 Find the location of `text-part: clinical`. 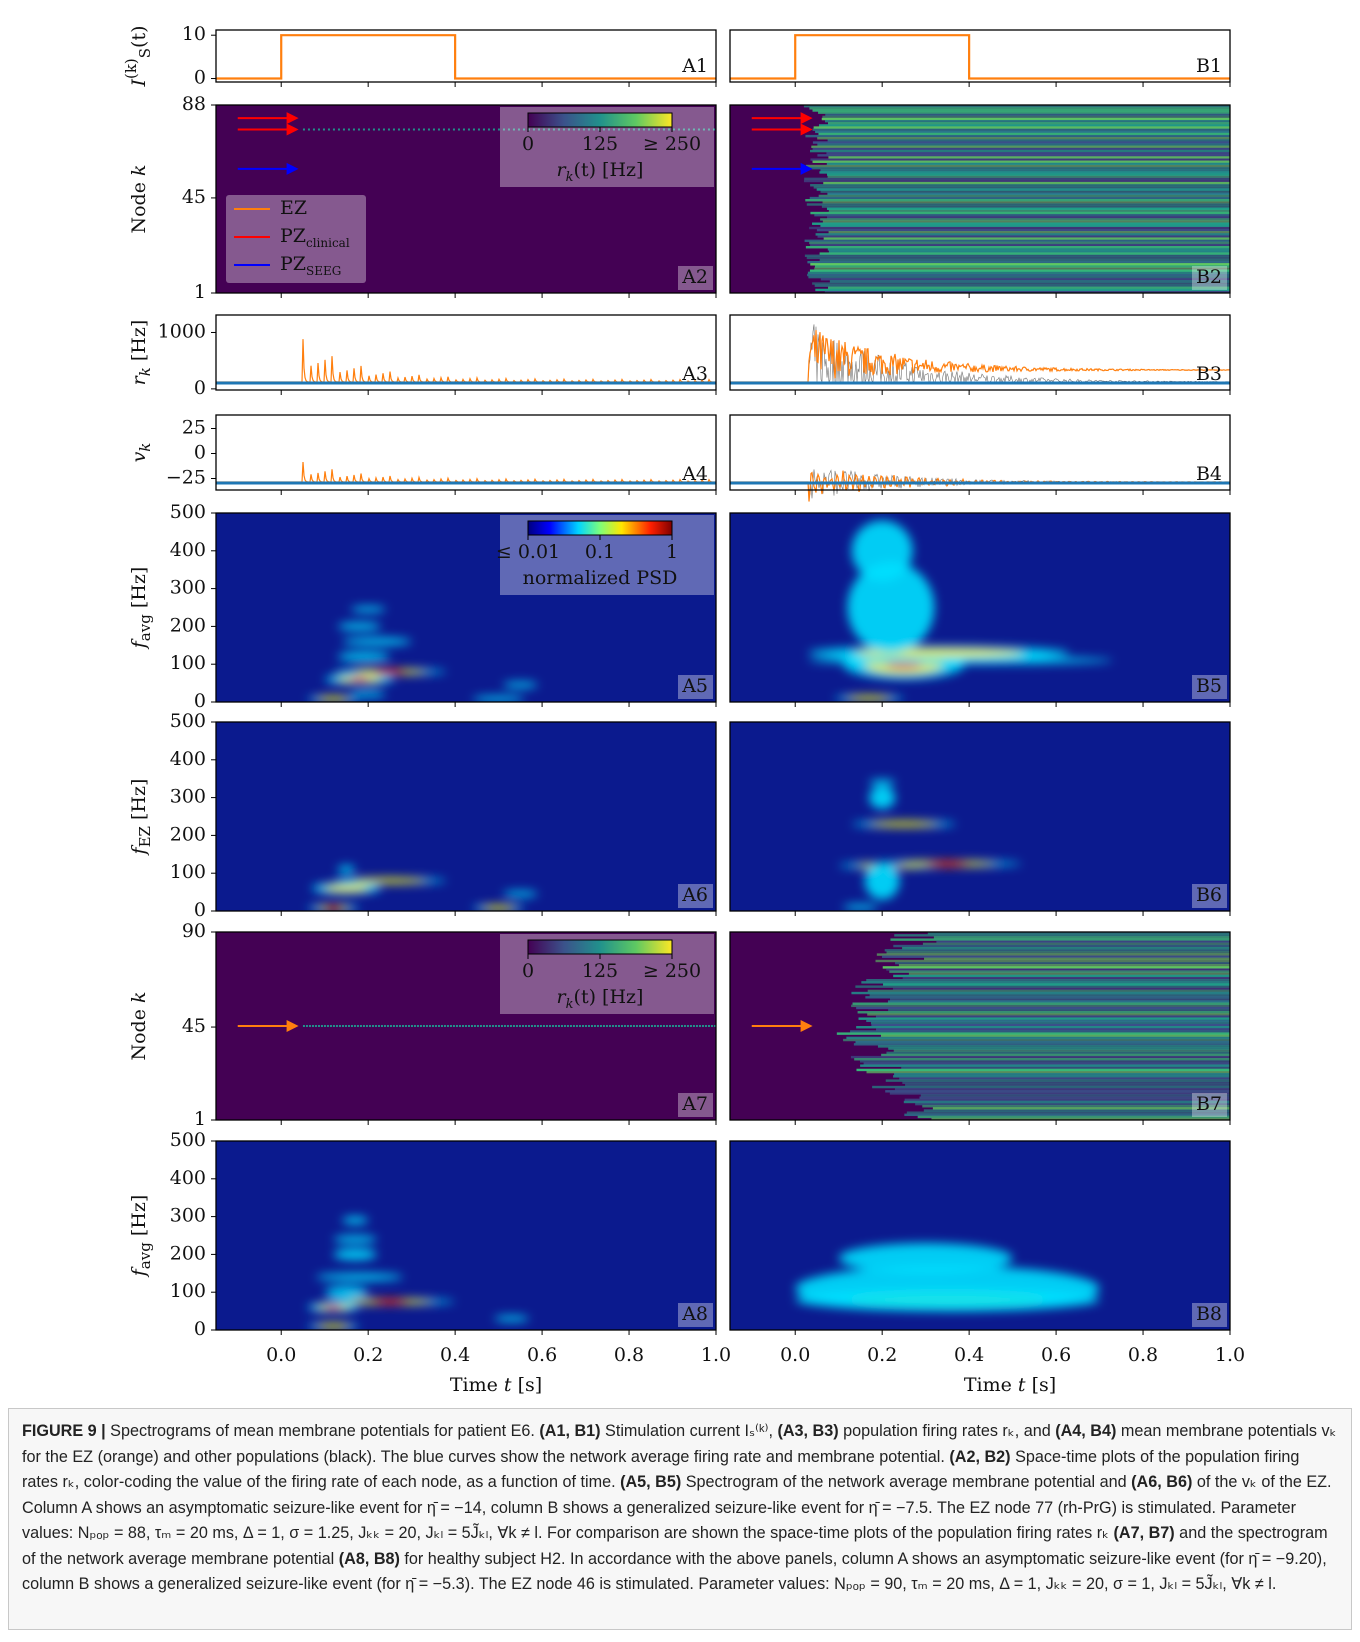

text-part: clinical is located at coordinates (328, 243).